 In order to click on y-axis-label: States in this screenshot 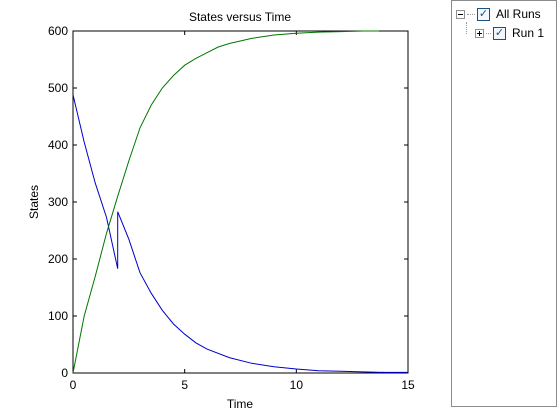, I will do `click(34, 202)`.